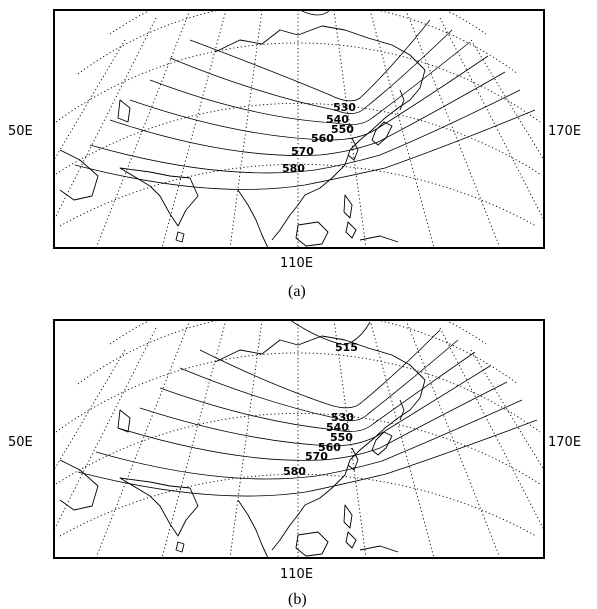 The width and height of the screenshot is (597, 609). Describe the element at coordinates (564, 442) in the screenshot. I see `lon-label-right-b: 170E` at that location.